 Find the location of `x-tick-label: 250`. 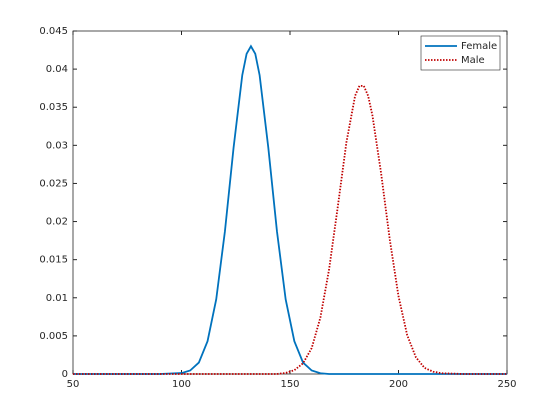

x-tick-label: 250 is located at coordinates (506, 384).